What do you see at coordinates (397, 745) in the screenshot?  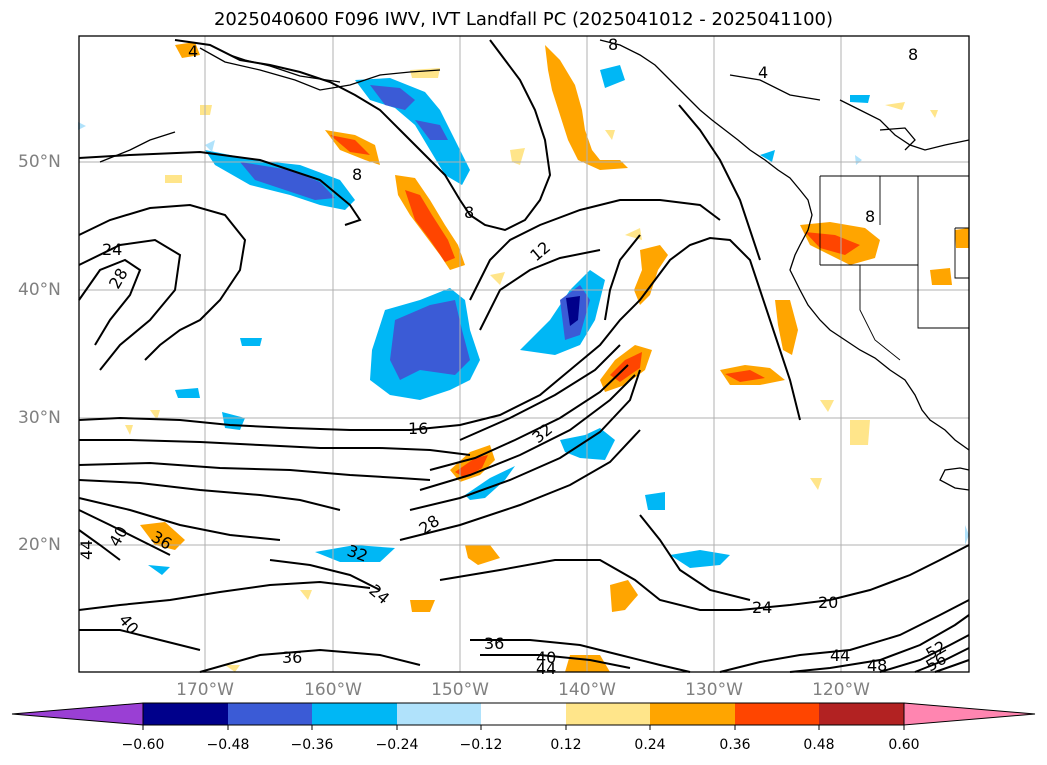 I see `colorbar-tick-label: −0.24` at bounding box center [397, 745].